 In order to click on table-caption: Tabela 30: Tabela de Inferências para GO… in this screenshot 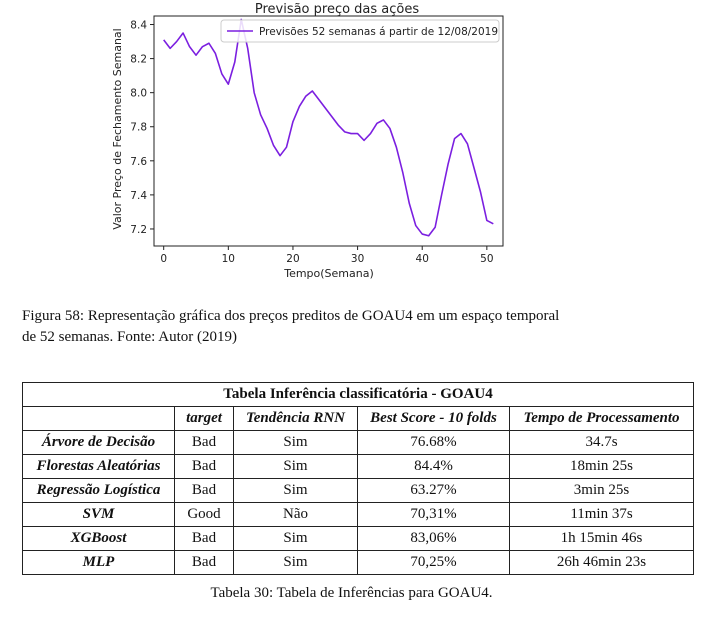, I will do `click(351, 593)`.